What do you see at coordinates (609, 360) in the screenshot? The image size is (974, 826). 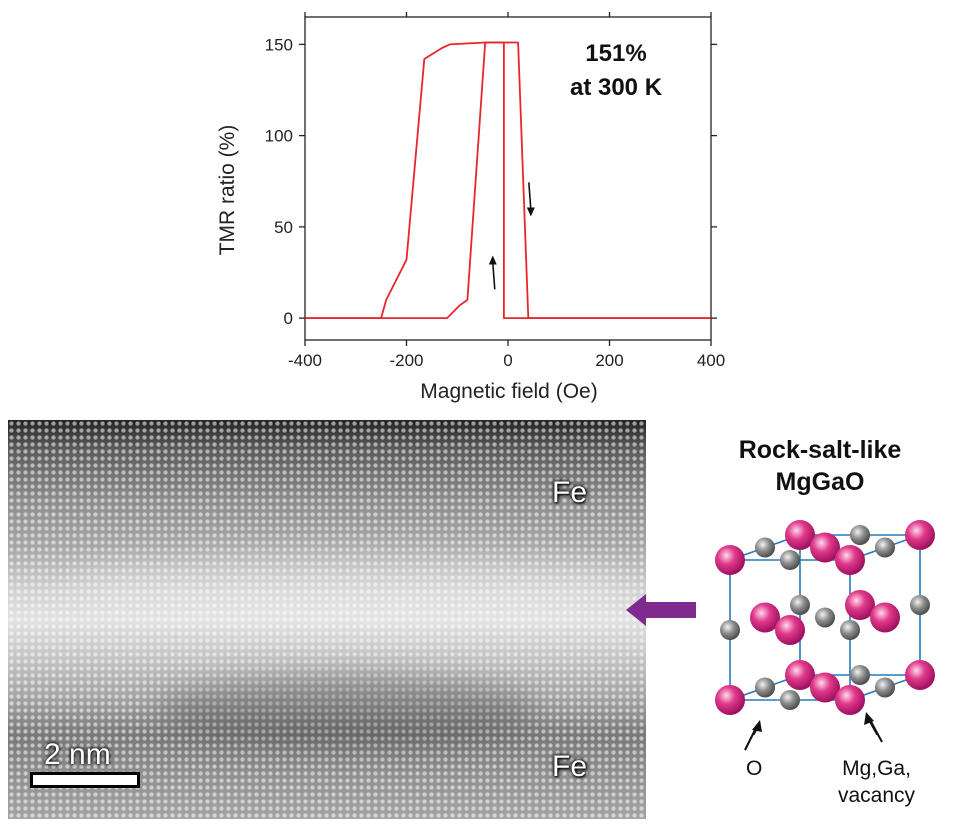 I see `x-tick-label: 200` at bounding box center [609, 360].